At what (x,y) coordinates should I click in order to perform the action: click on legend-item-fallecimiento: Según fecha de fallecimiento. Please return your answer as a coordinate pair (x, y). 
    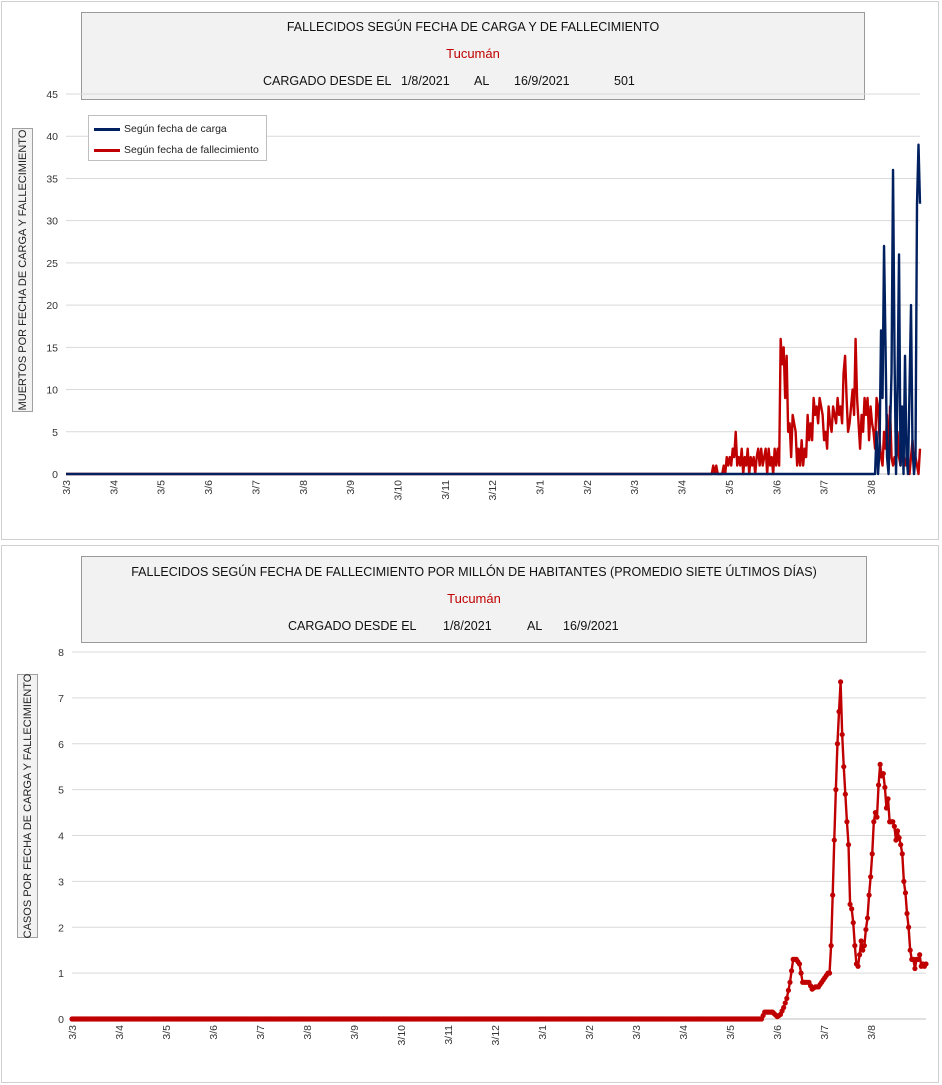
    Looking at the image, I should click on (176, 150).